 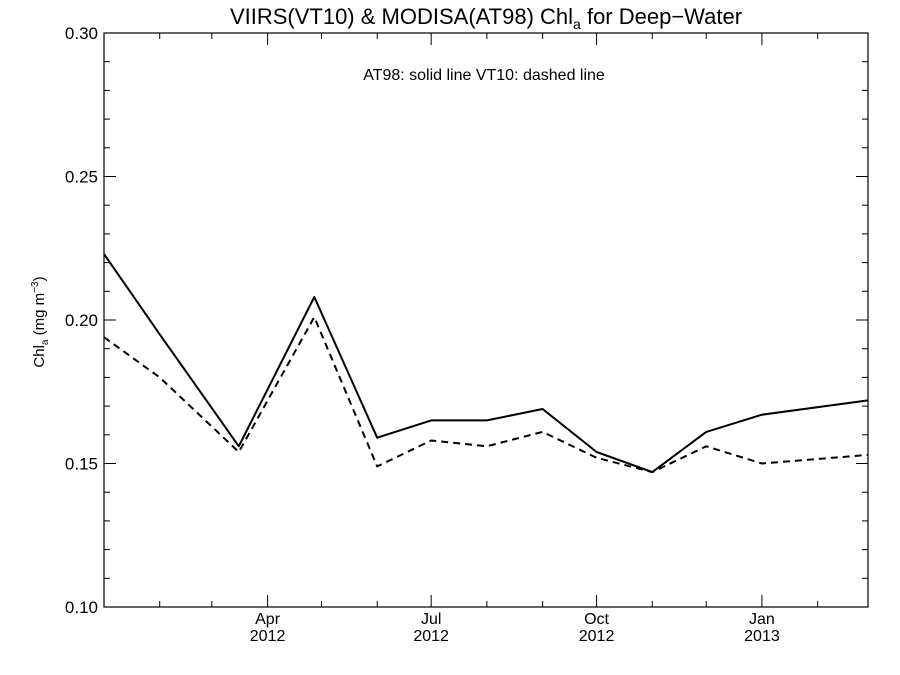 What do you see at coordinates (577, 24) in the screenshot?
I see `chart-title-subscript: a` at bounding box center [577, 24].